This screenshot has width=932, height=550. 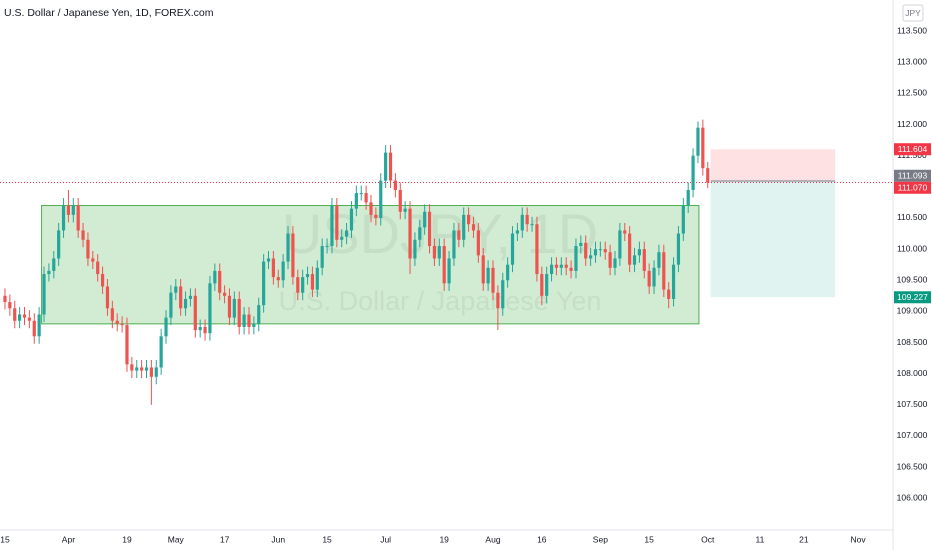 What do you see at coordinates (913, 149) in the screenshot?
I see `stop-price-label: 111.604` at bounding box center [913, 149].